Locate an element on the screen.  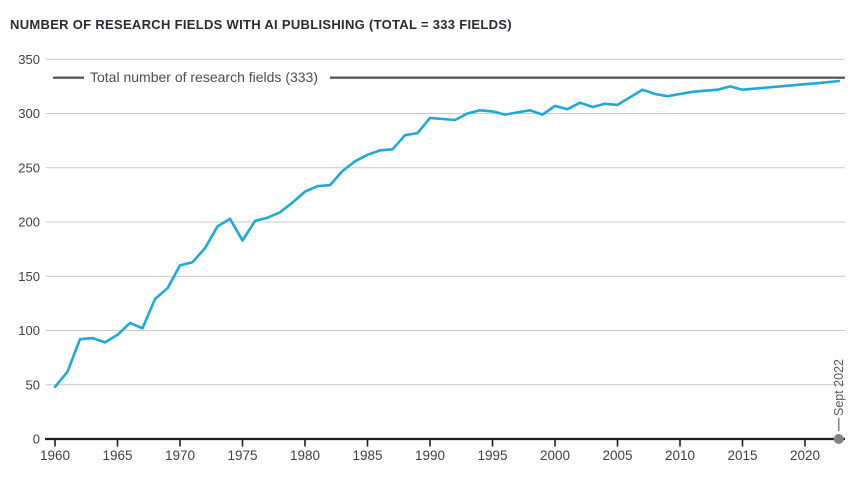
x-tick-label: 1960 is located at coordinates (55, 455).